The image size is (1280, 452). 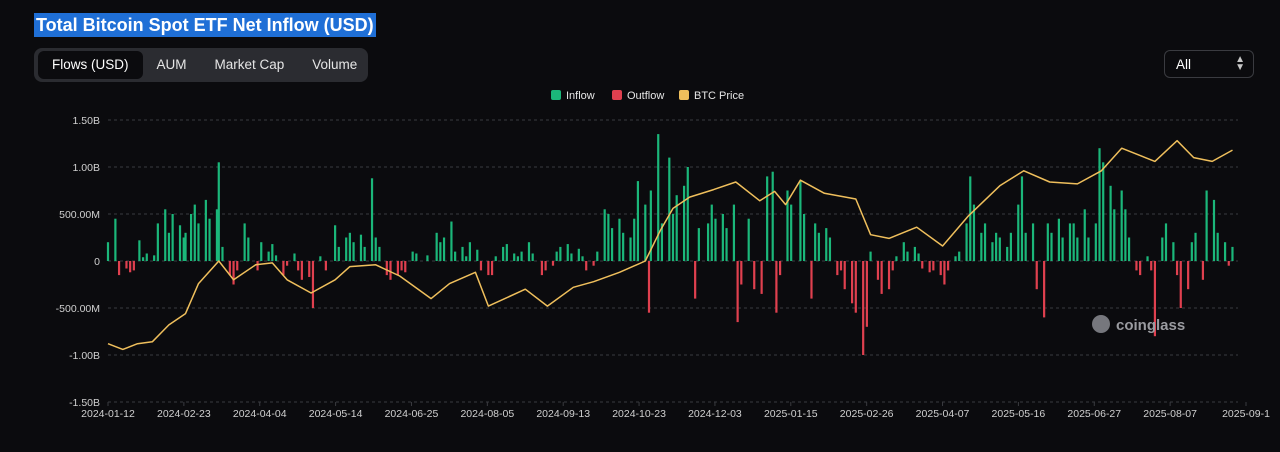 I want to click on x-tick-label: 2025-05-16, so click(x=1019, y=414).